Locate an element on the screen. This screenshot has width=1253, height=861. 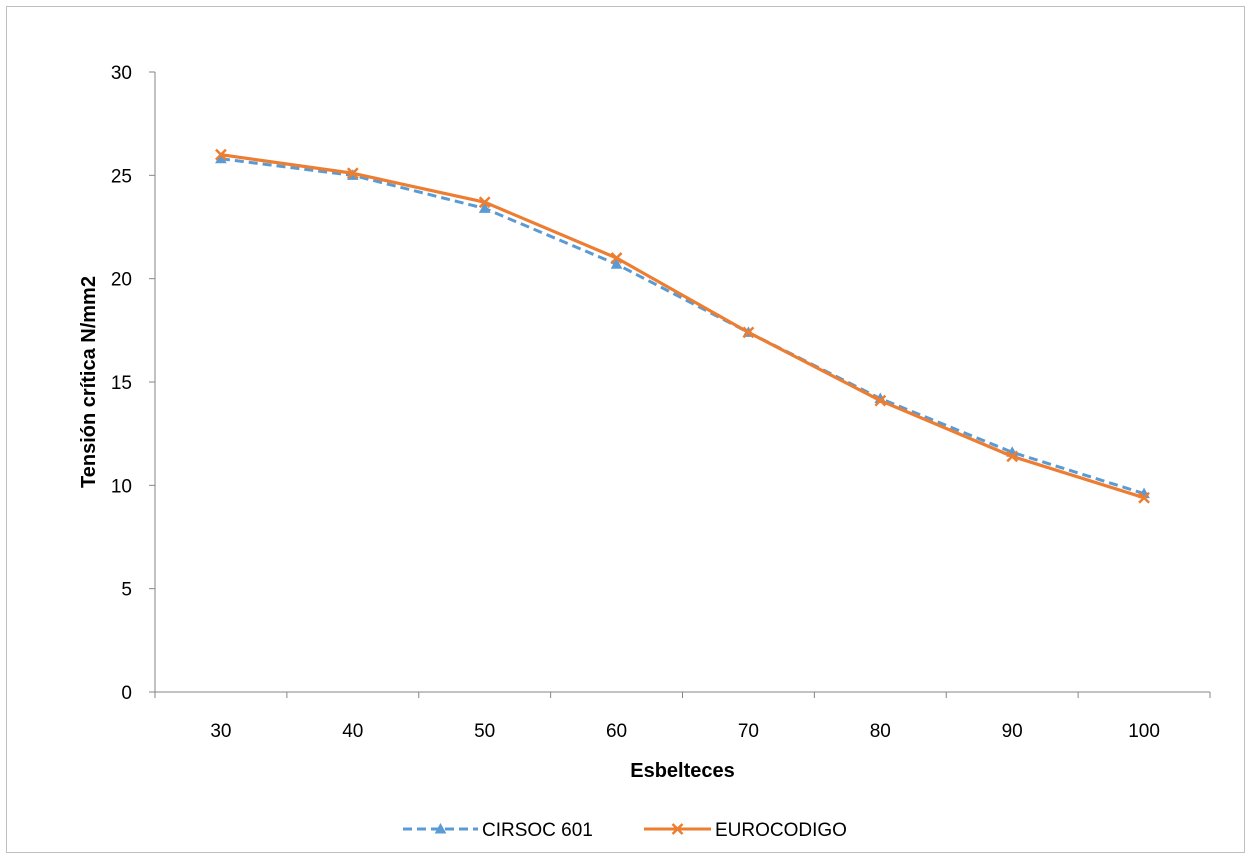
y-axis-title: Tensión crítica N/mm2 is located at coordinates (89, 382).